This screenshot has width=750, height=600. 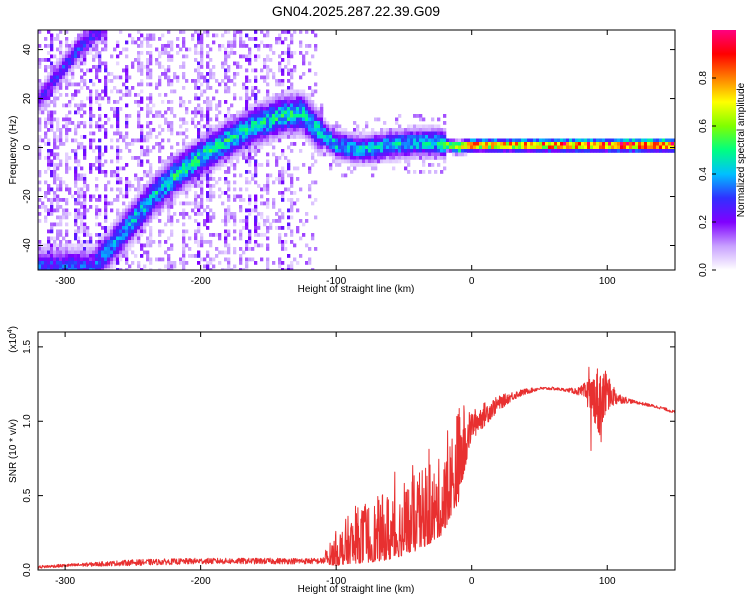 What do you see at coordinates (217, 105) in the screenshot?
I see `heatmap-cell-2090` at bounding box center [217, 105].